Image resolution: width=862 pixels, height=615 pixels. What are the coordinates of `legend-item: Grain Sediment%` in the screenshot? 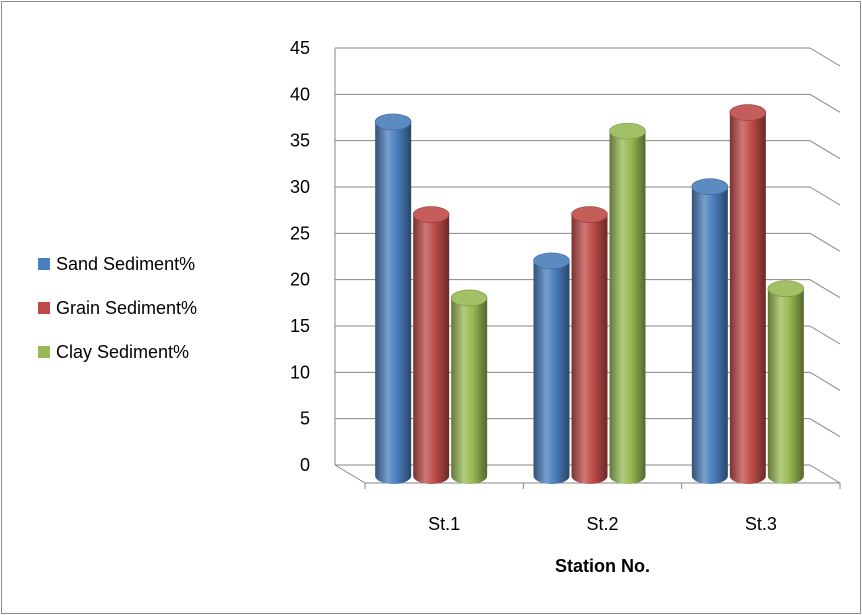 It's located at (117, 308).